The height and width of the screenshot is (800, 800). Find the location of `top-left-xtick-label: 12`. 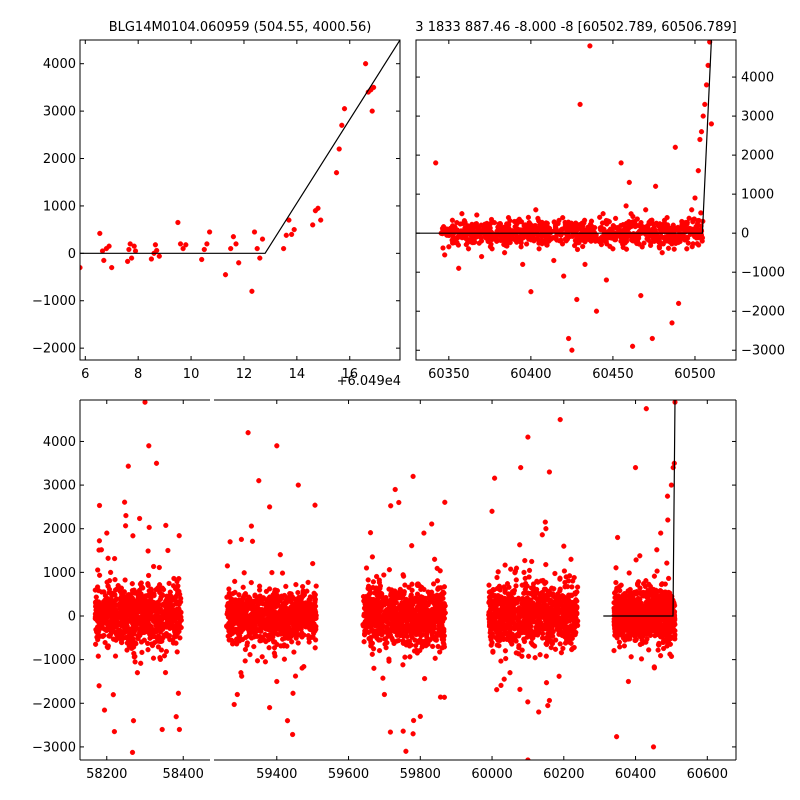

top-left-xtick-label: 12 is located at coordinates (244, 374).